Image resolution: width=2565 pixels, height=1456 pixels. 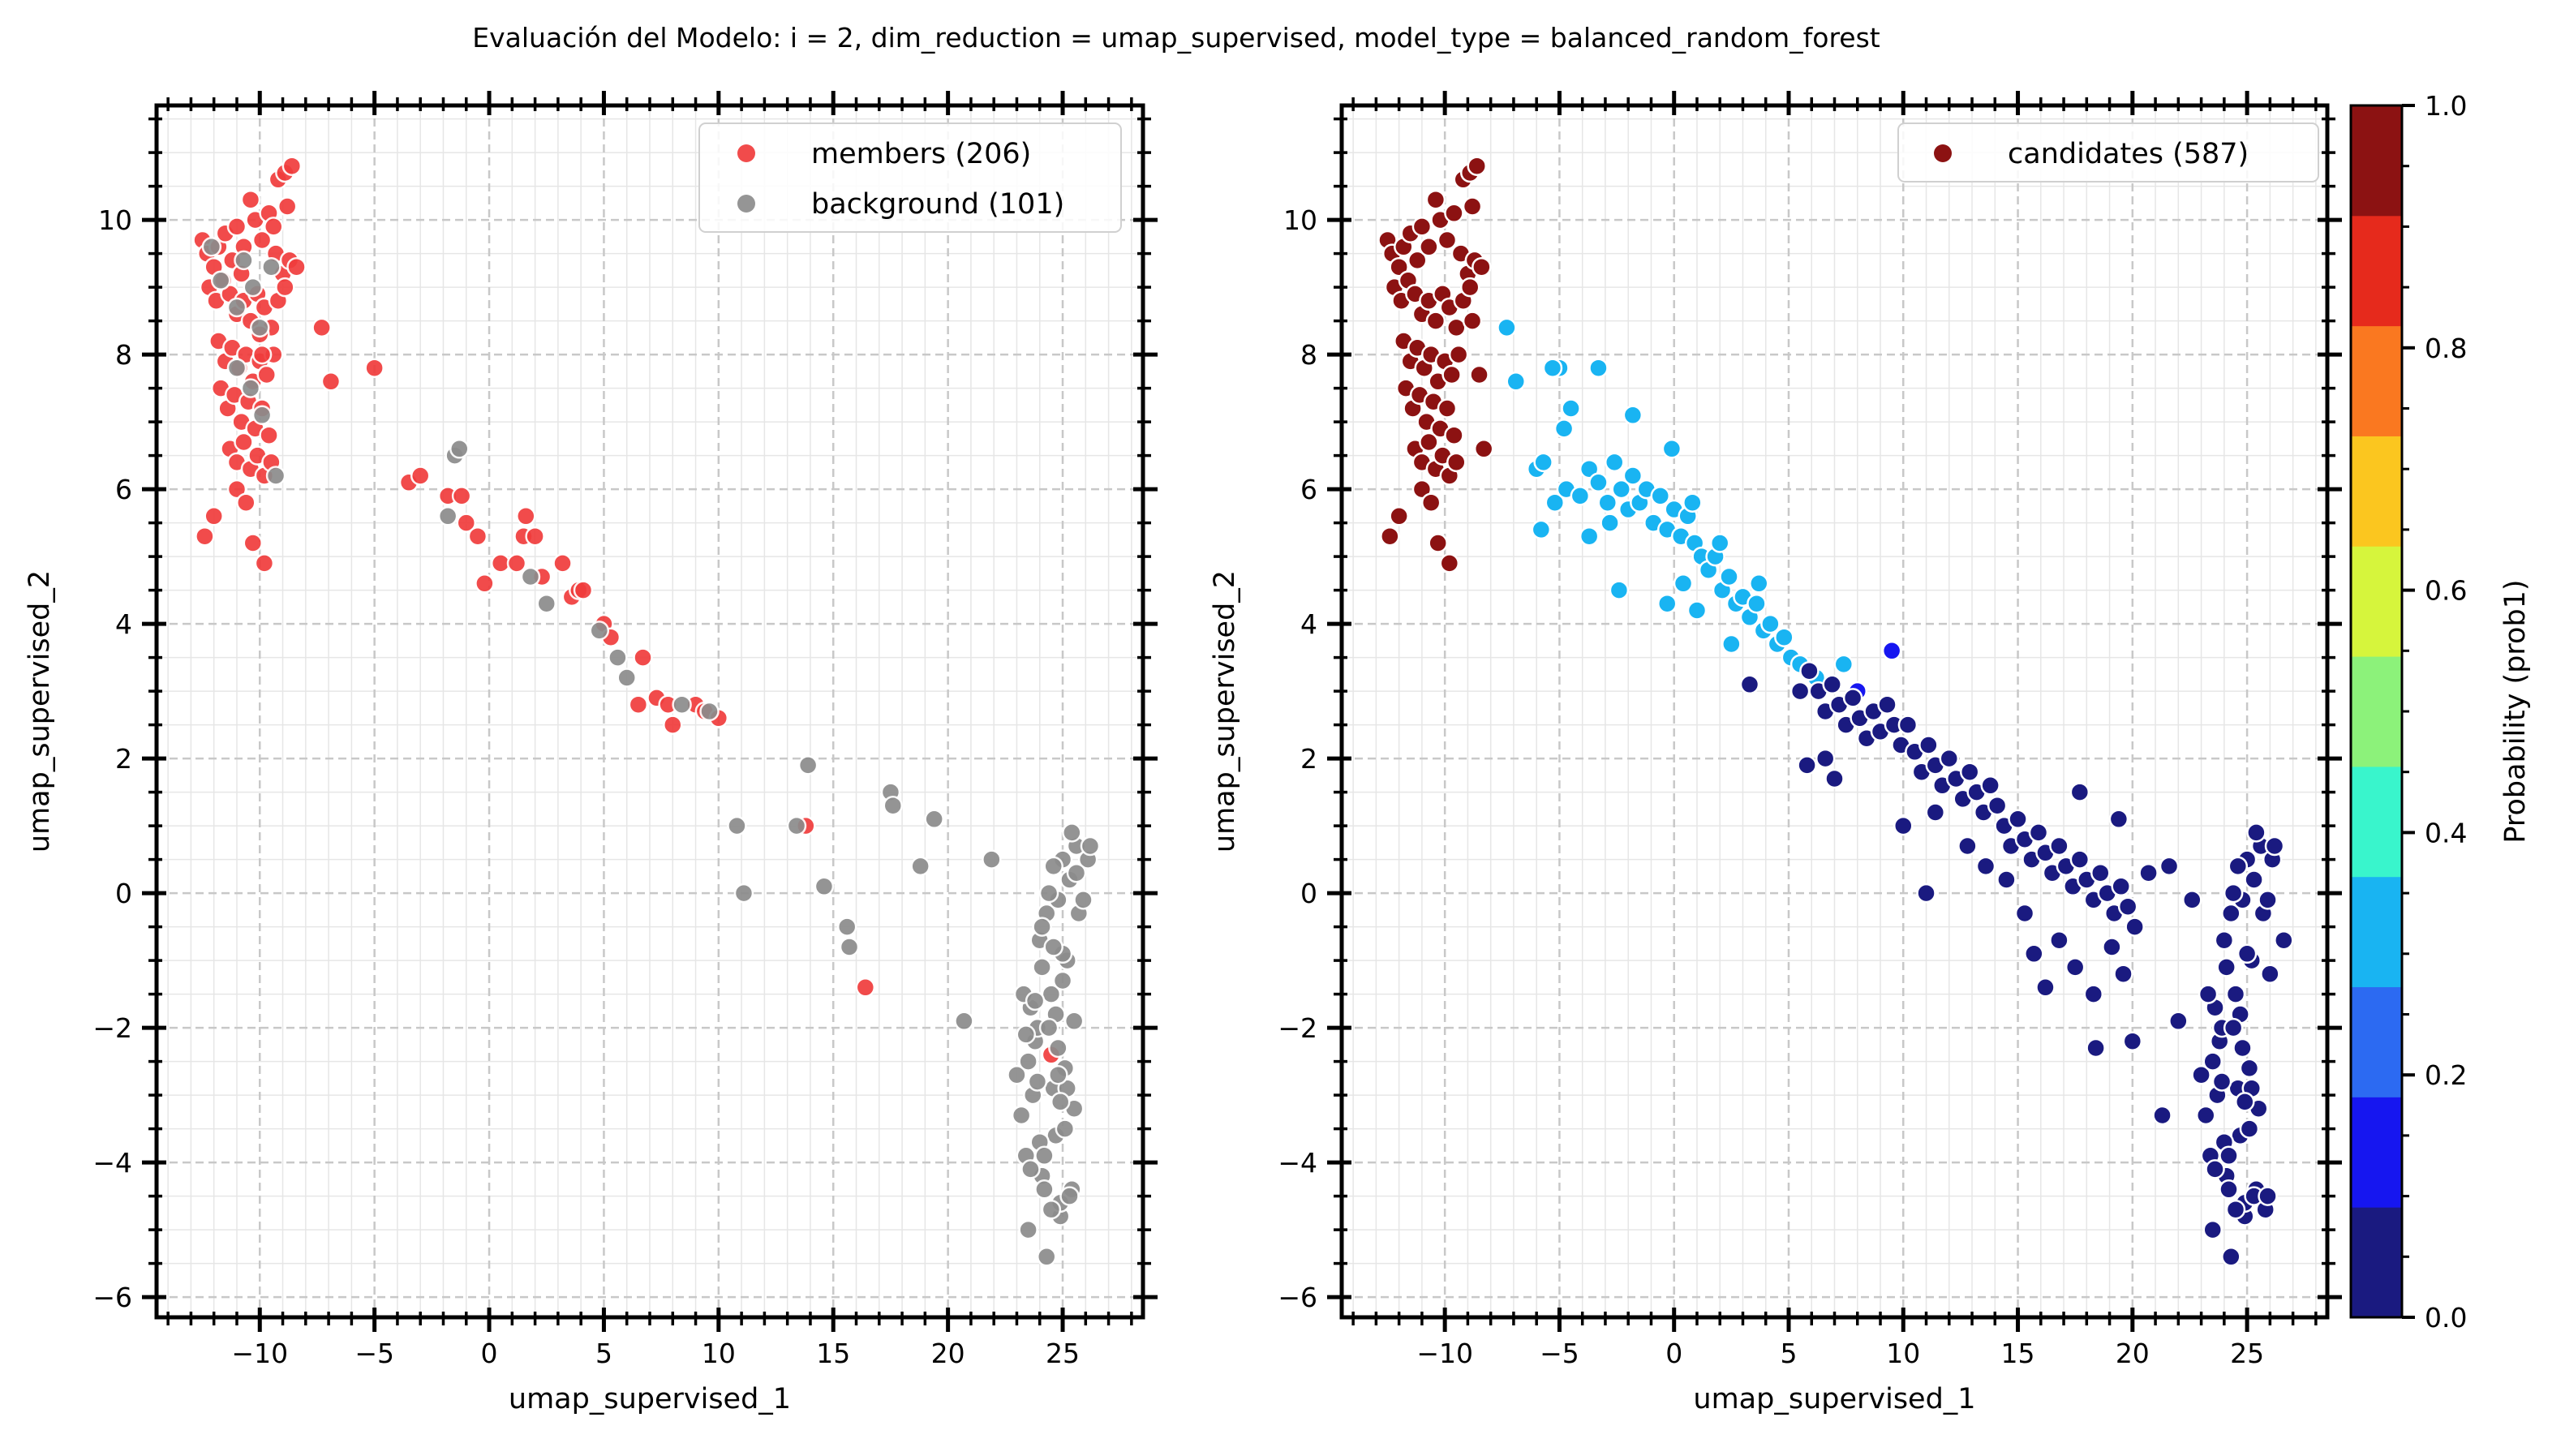 I want to click on legend: candidates (587), so click(x=2108, y=152).